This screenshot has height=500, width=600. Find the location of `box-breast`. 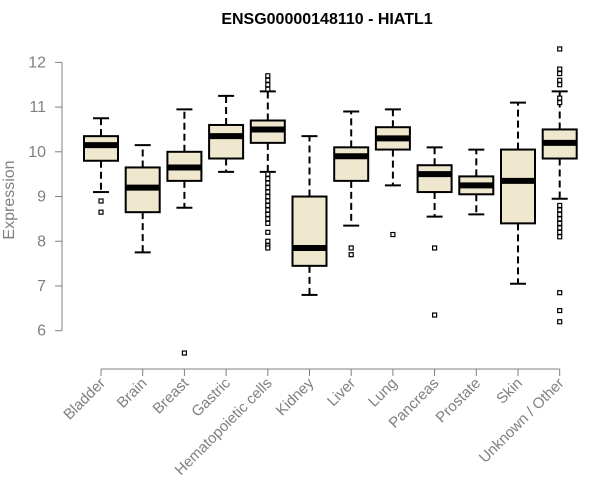

box-breast is located at coordinates (184, 232).